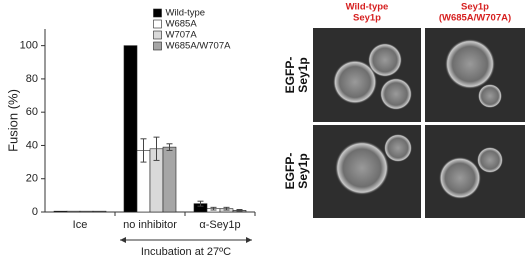 Image resolution: width=528 pixels, height=262 pixels. What do you see at coordinates (199, 46) in the screenshot?
I see `legend-label: W685A/W707A` at bounding box center [199, 46].